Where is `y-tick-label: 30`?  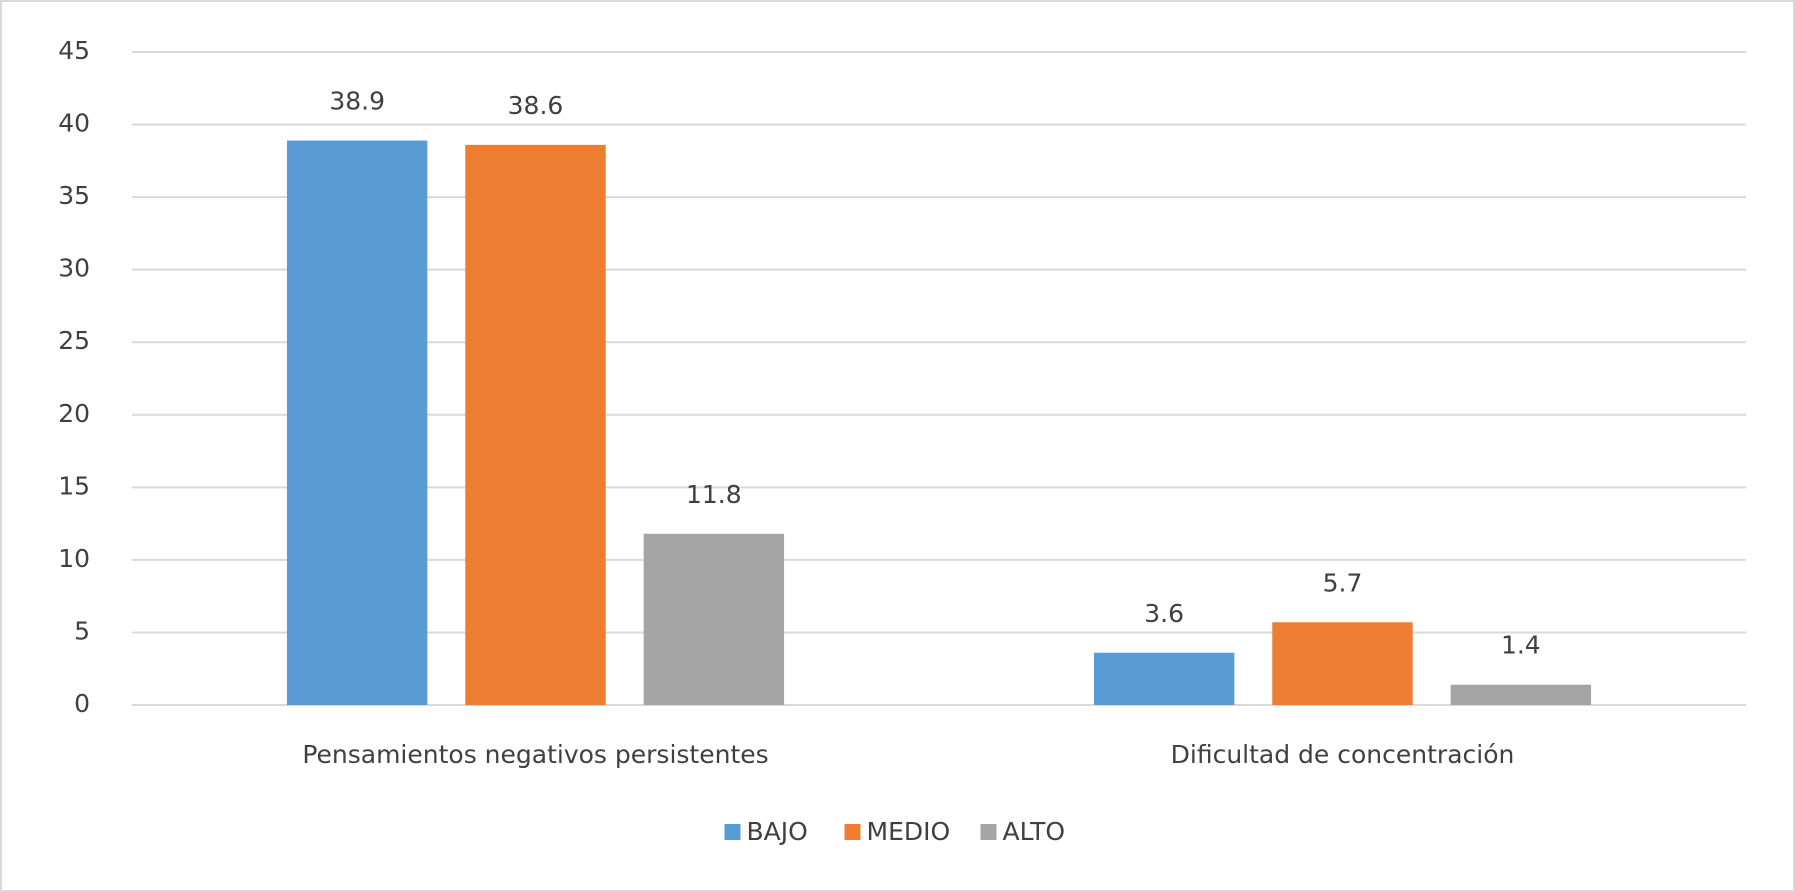 y-tick-label: 30 is located at coordinates (74, 268).